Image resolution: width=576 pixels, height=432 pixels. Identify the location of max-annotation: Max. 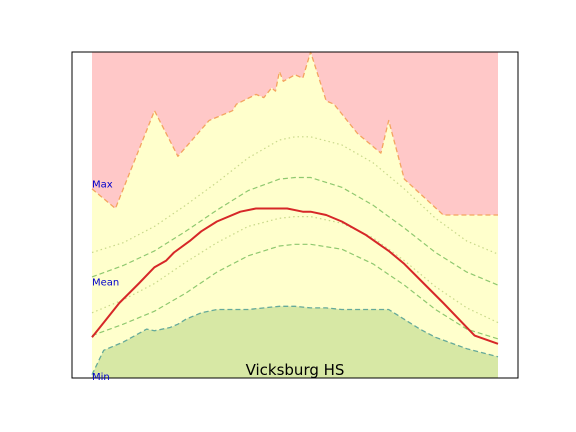
(102, 185).